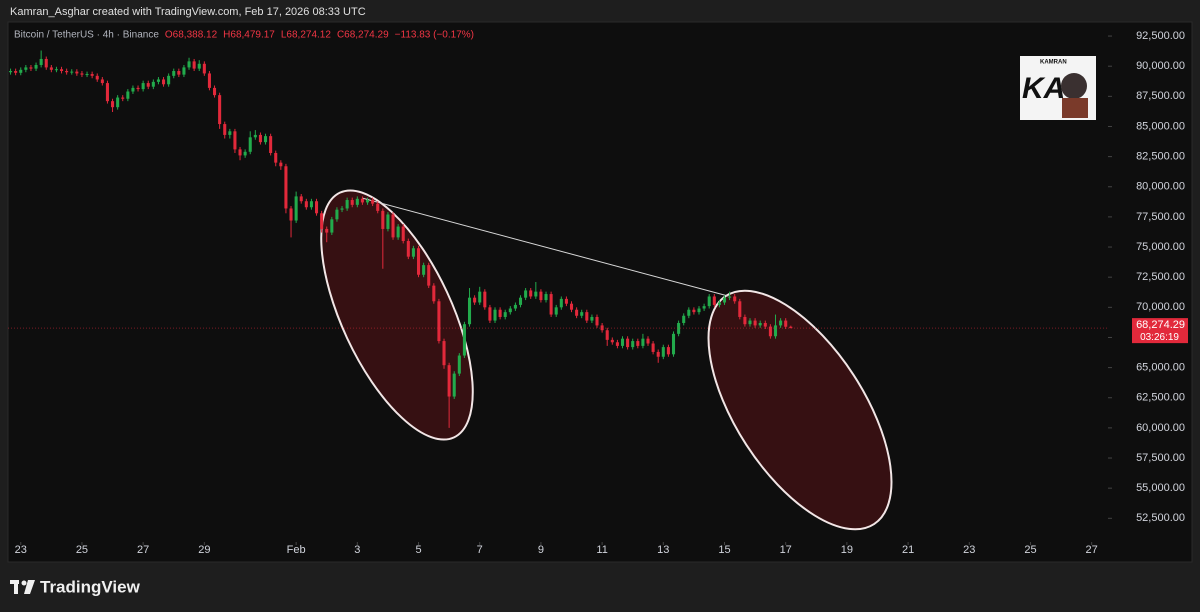 Image resolution: width=1200 pixels, height=612 pixels. I want to click on x-tick-label: 17, so click(786, 550).